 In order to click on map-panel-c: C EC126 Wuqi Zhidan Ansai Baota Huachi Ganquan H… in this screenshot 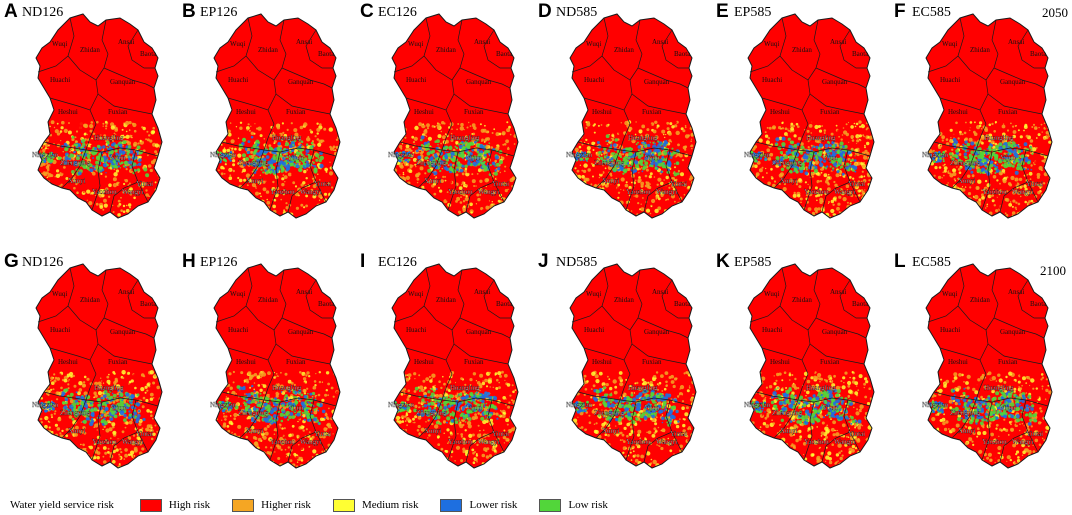, I will do `click(441, 121)`.